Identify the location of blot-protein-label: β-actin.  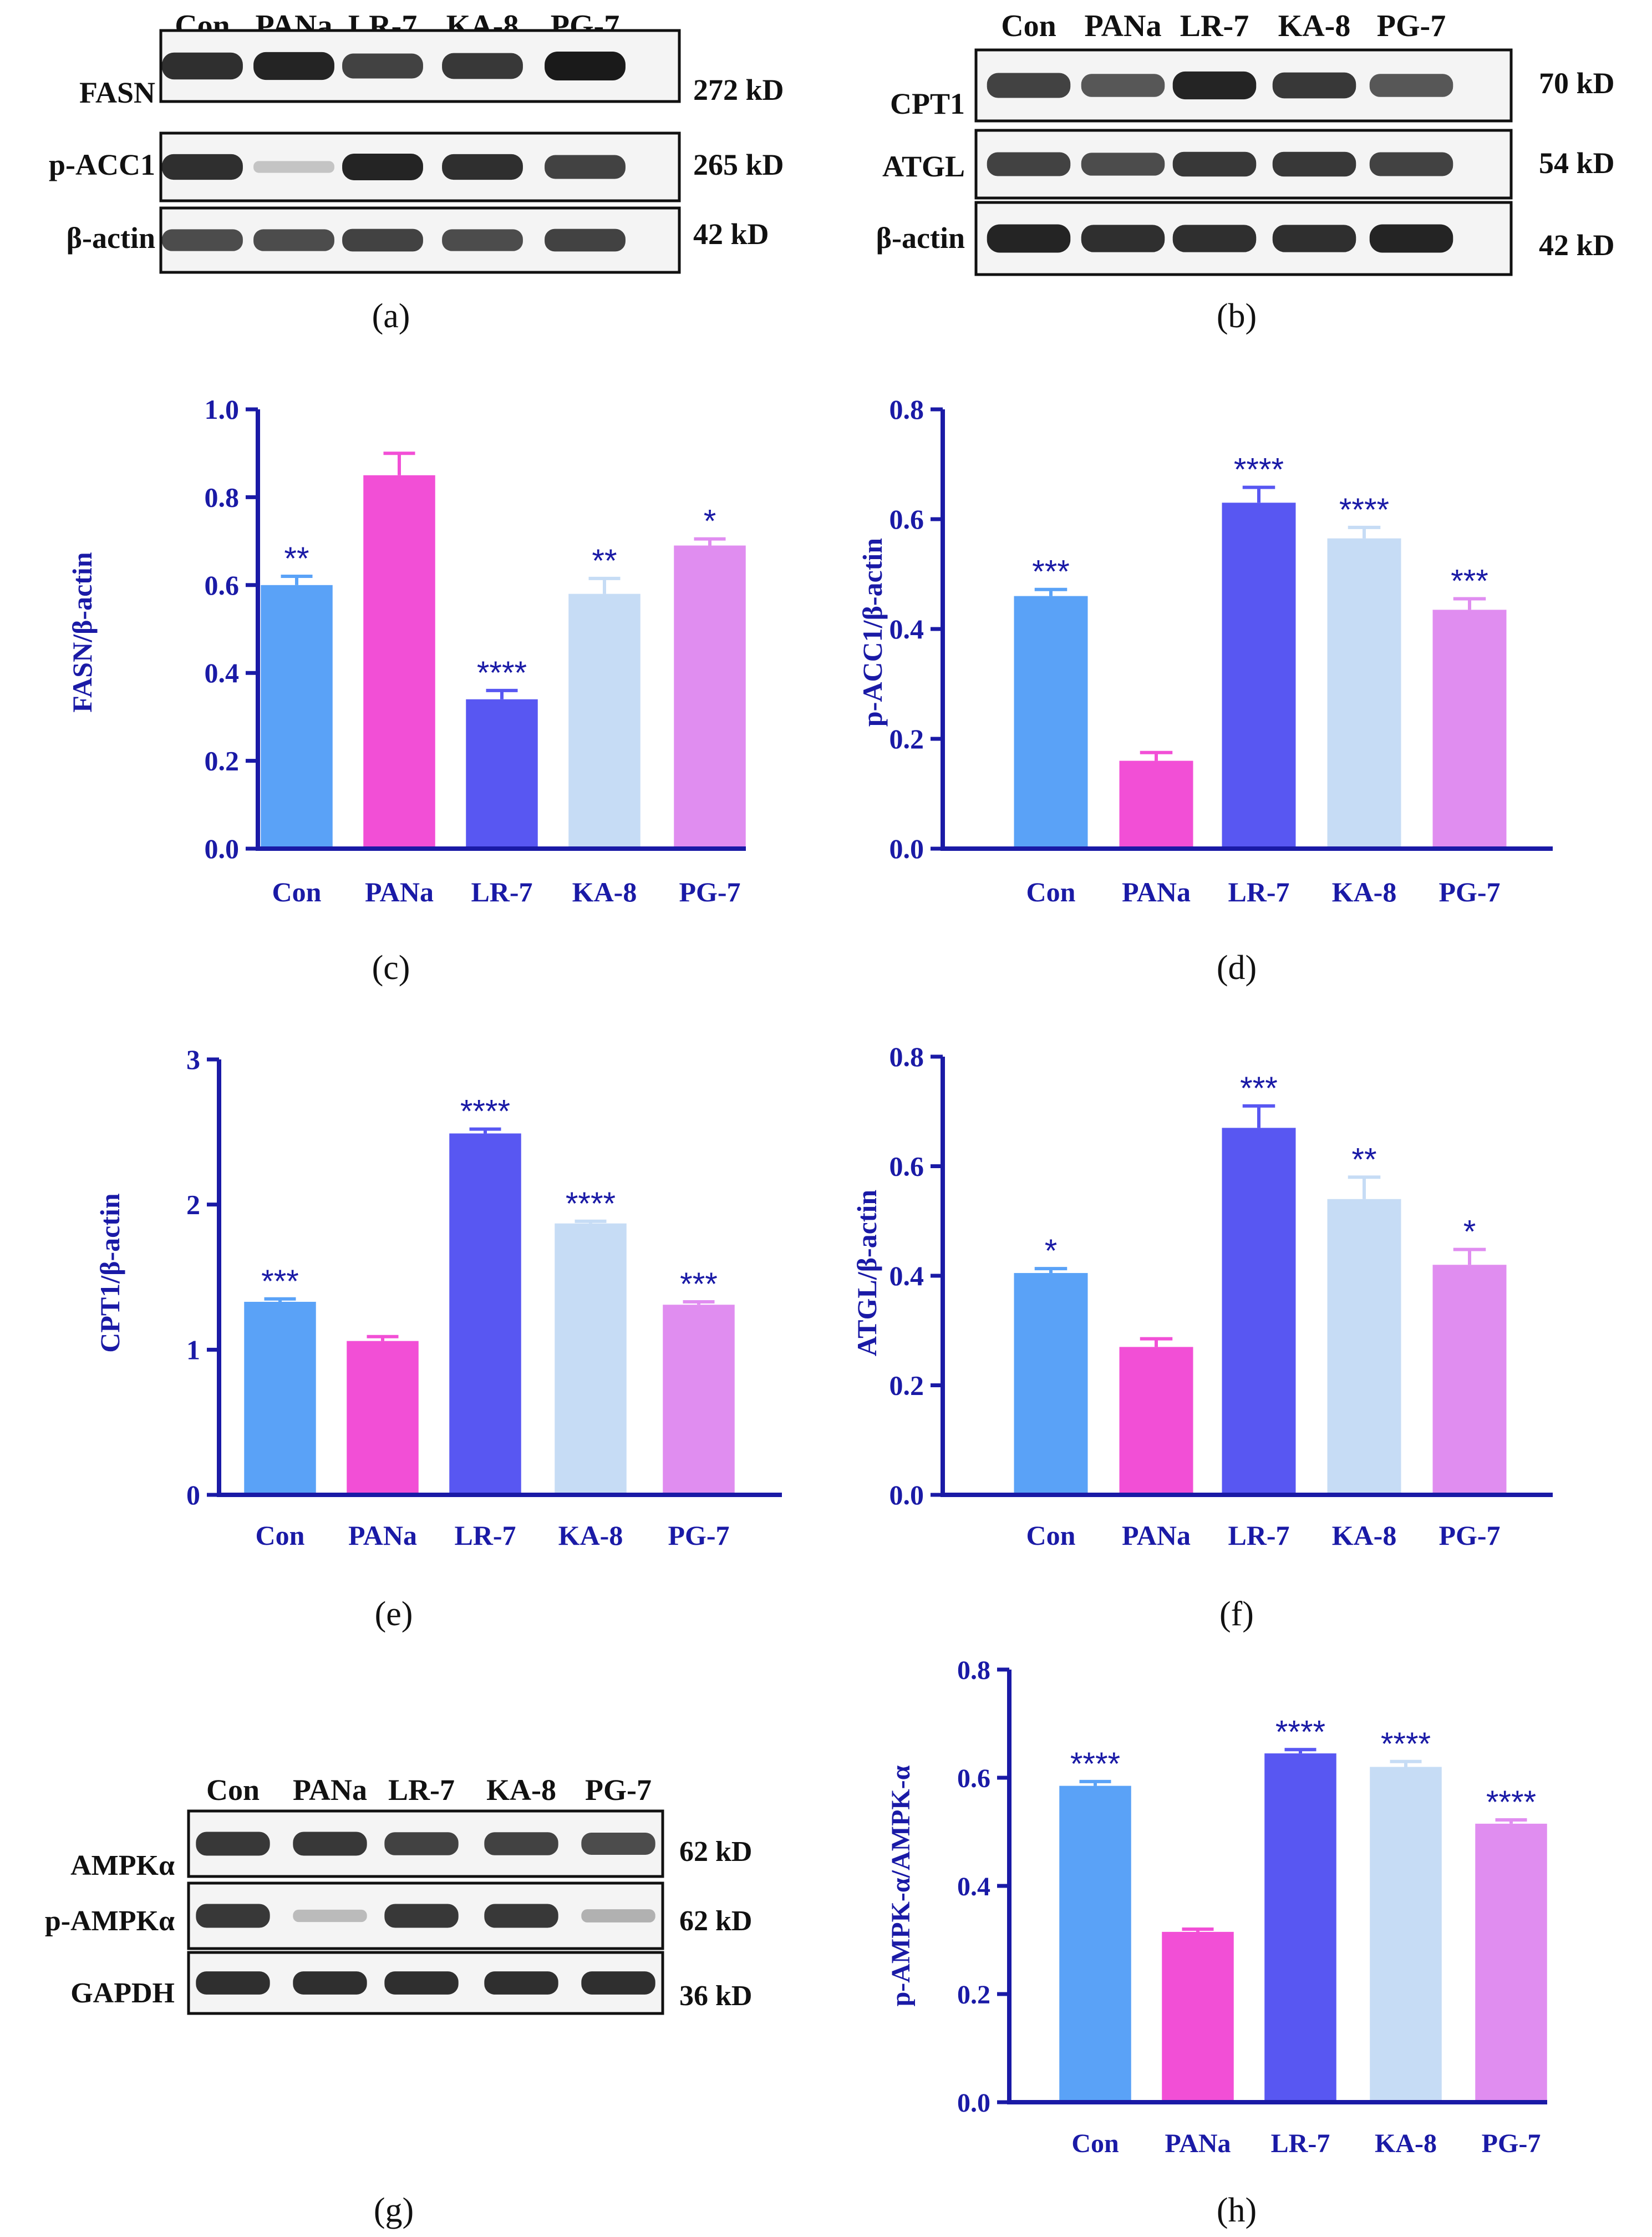
(920, 238).